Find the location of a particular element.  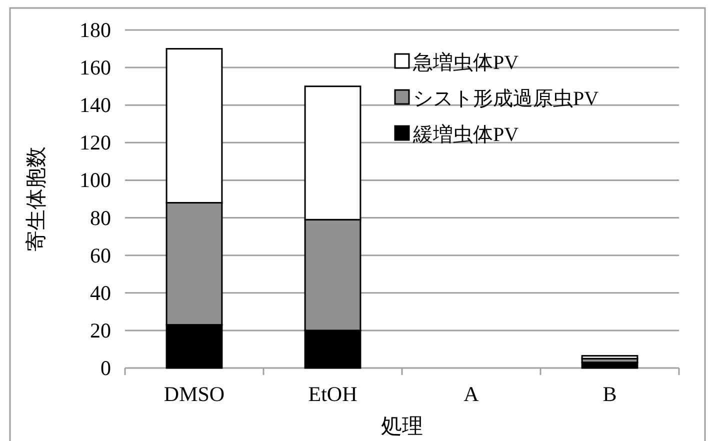

y-tick-label: 180 is located at coordinates (95, 30).